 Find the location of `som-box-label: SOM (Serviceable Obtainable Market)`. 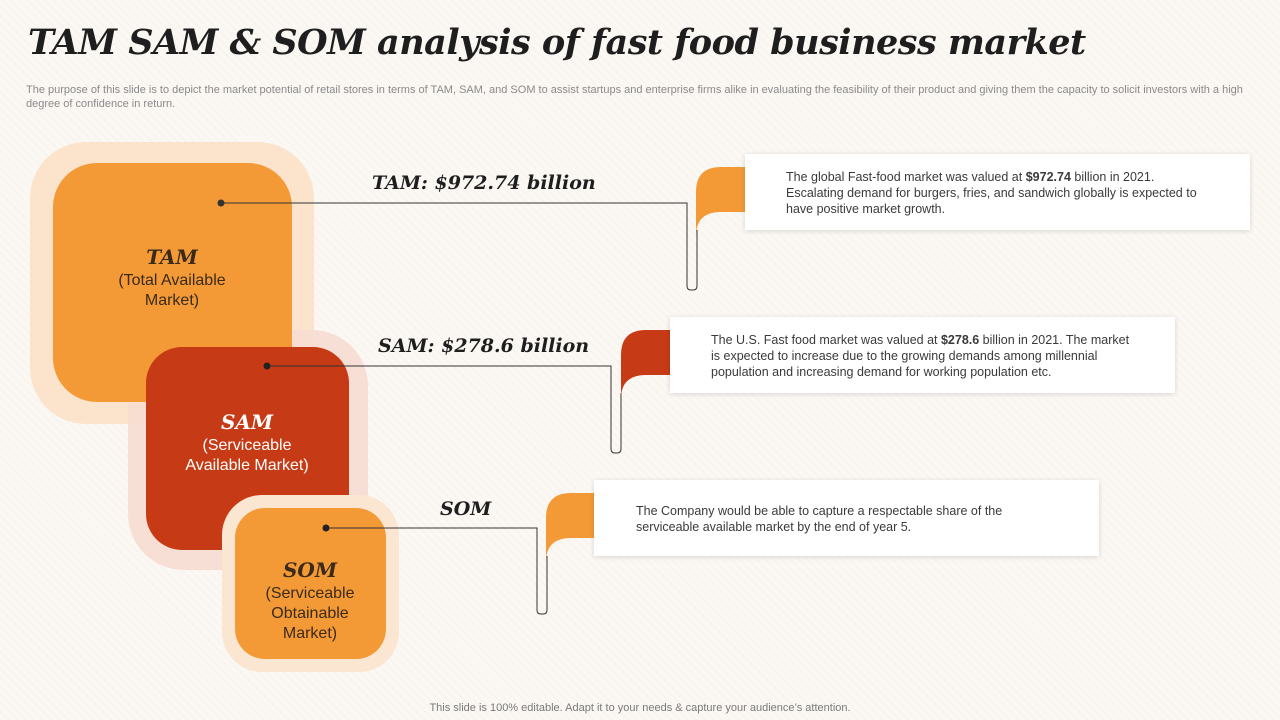

som-box-label: SOM (Serviceable Obtainable Market) is located at coordinates (310, 602).